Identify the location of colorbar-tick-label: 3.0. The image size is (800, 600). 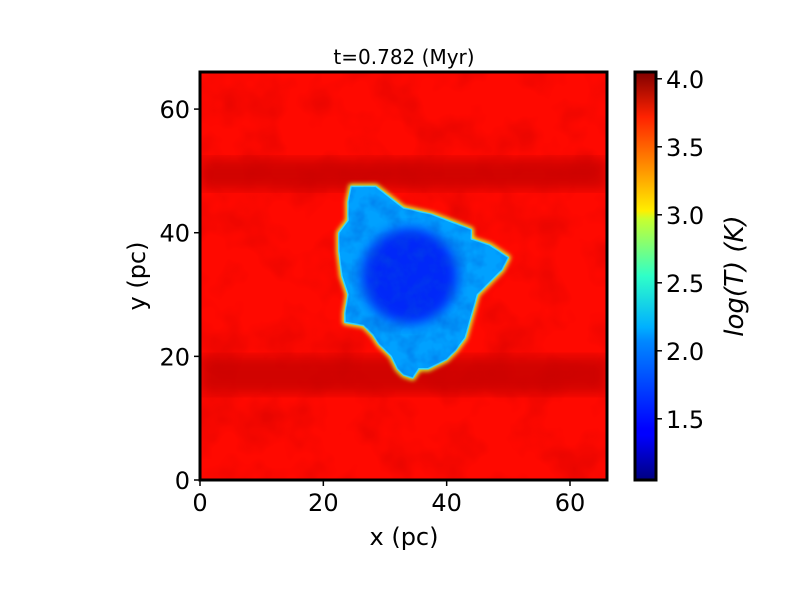
(685, 216).